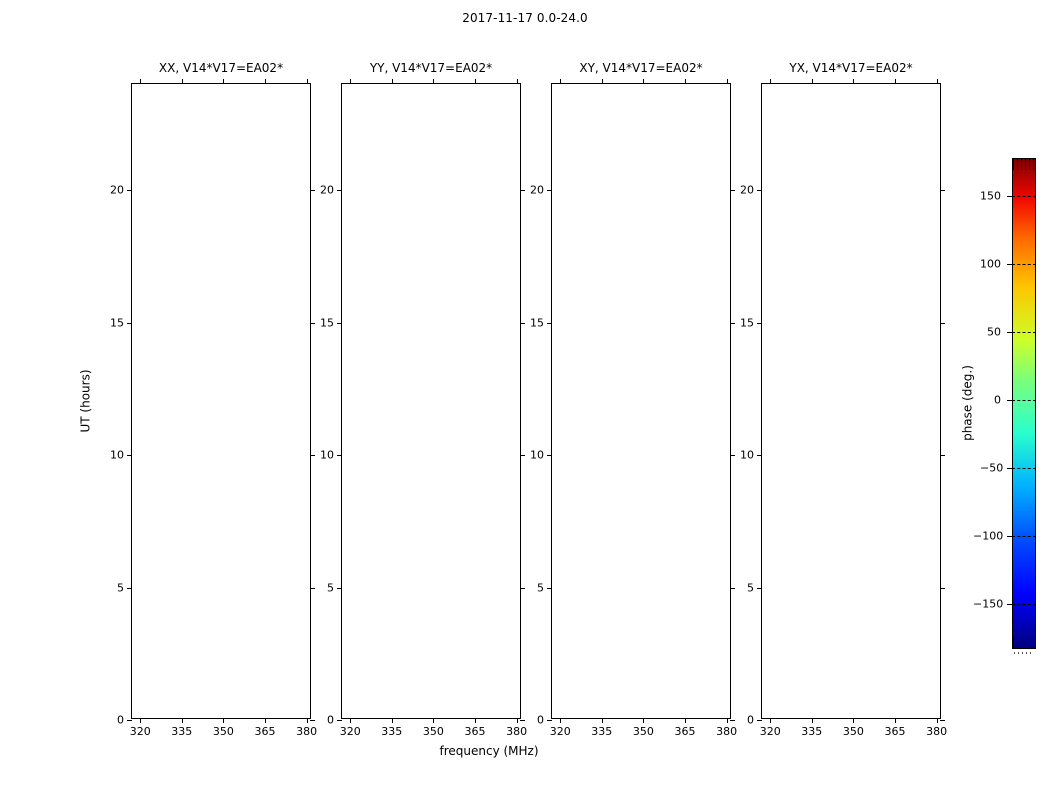 The width and height of the screenshot is (1050, 800). What do you see at coordinates (851, 68) in the screenshot?
I see `panel-title-yx: YX, V14*V17=EA02*` at bounding box center [851, 68].